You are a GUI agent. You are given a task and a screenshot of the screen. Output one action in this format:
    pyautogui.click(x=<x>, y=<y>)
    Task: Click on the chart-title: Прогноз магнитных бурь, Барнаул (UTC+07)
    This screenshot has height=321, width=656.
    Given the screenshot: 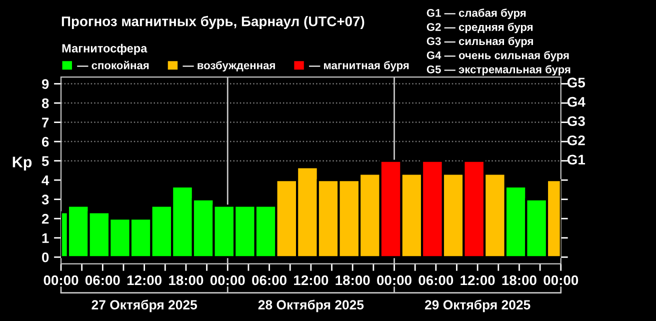 What is the action you would take?
    pyautogui.click(x=213, y=23)
    